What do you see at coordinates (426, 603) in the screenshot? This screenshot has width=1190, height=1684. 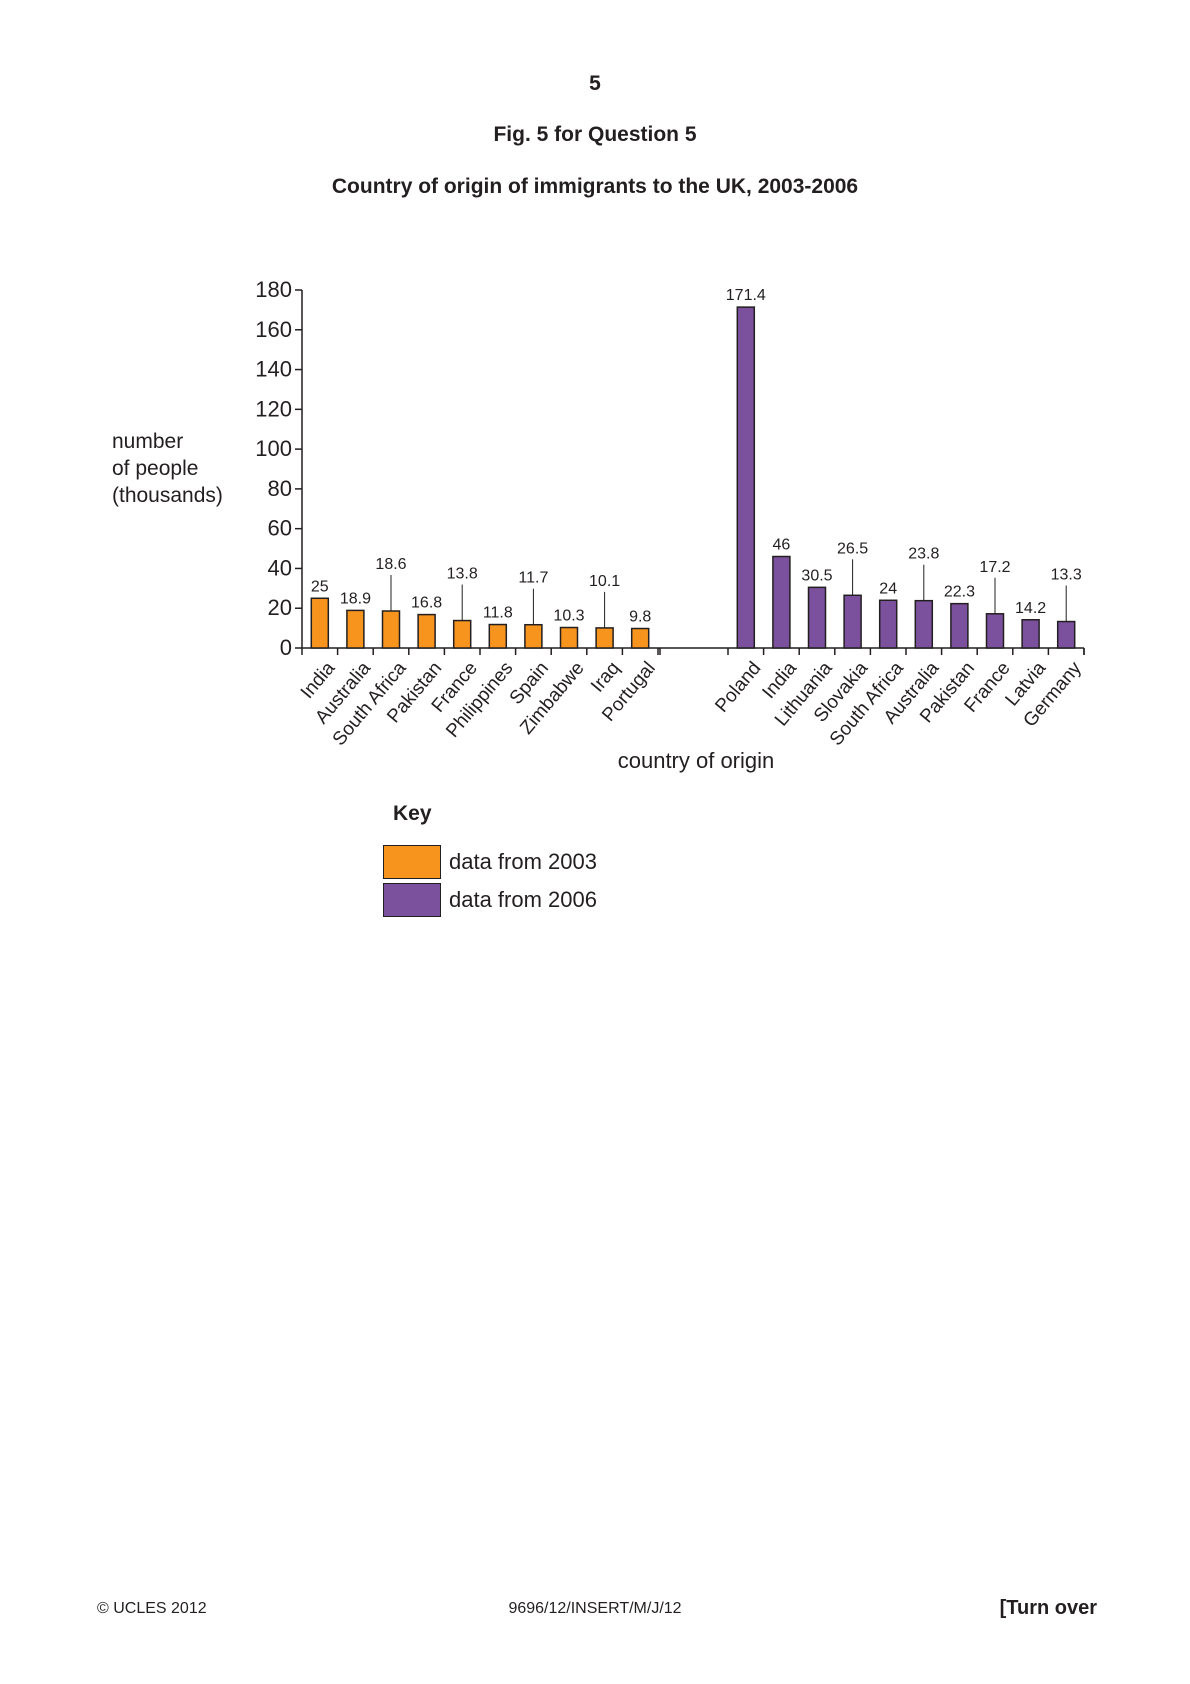 I see `data-label: 16.8` at bounding box center [426, 603].